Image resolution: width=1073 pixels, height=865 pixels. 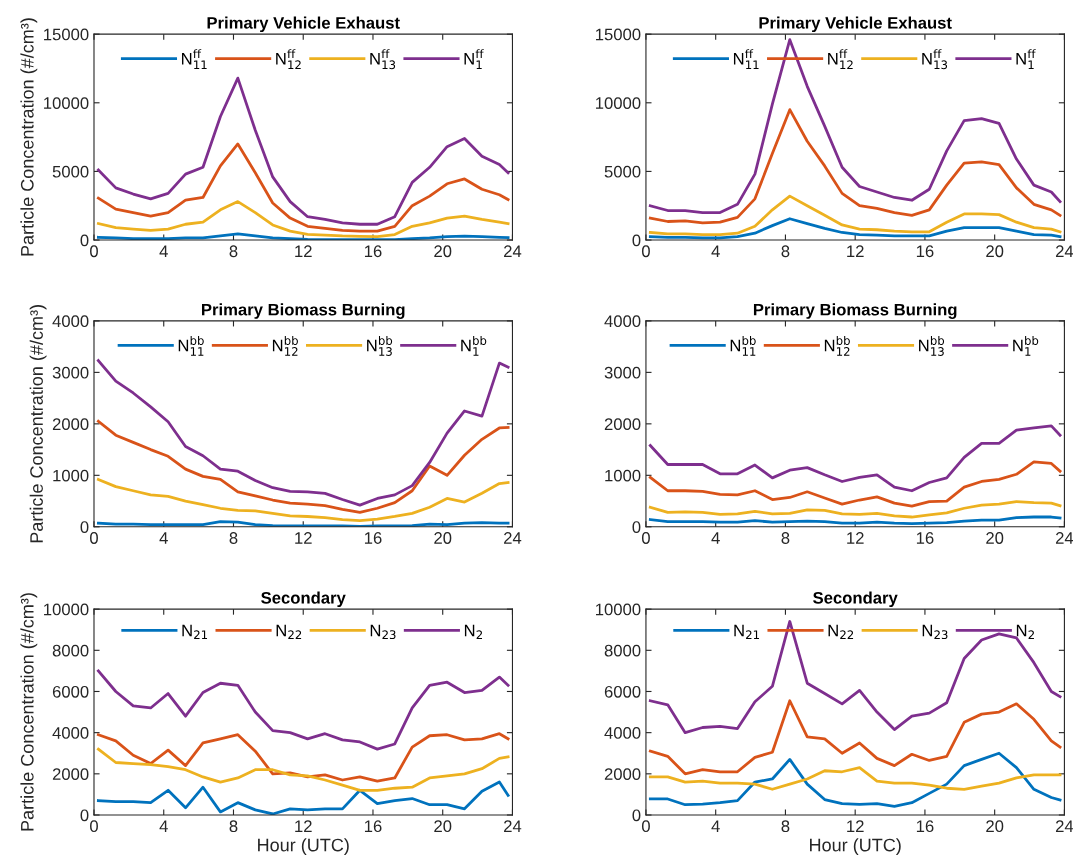 I want to click on legend-label: N$^{ff}$$_{12}$, so click(x=288, y=59).